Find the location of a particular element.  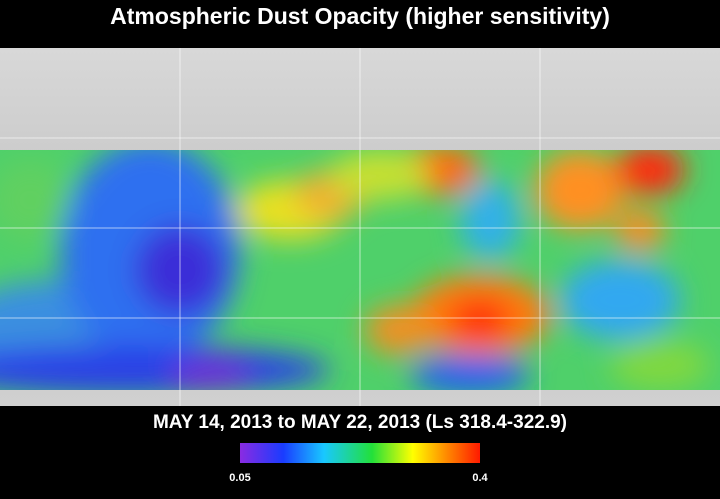

colorbar-max-label: 0.4 is located at coordinates (480, 478).